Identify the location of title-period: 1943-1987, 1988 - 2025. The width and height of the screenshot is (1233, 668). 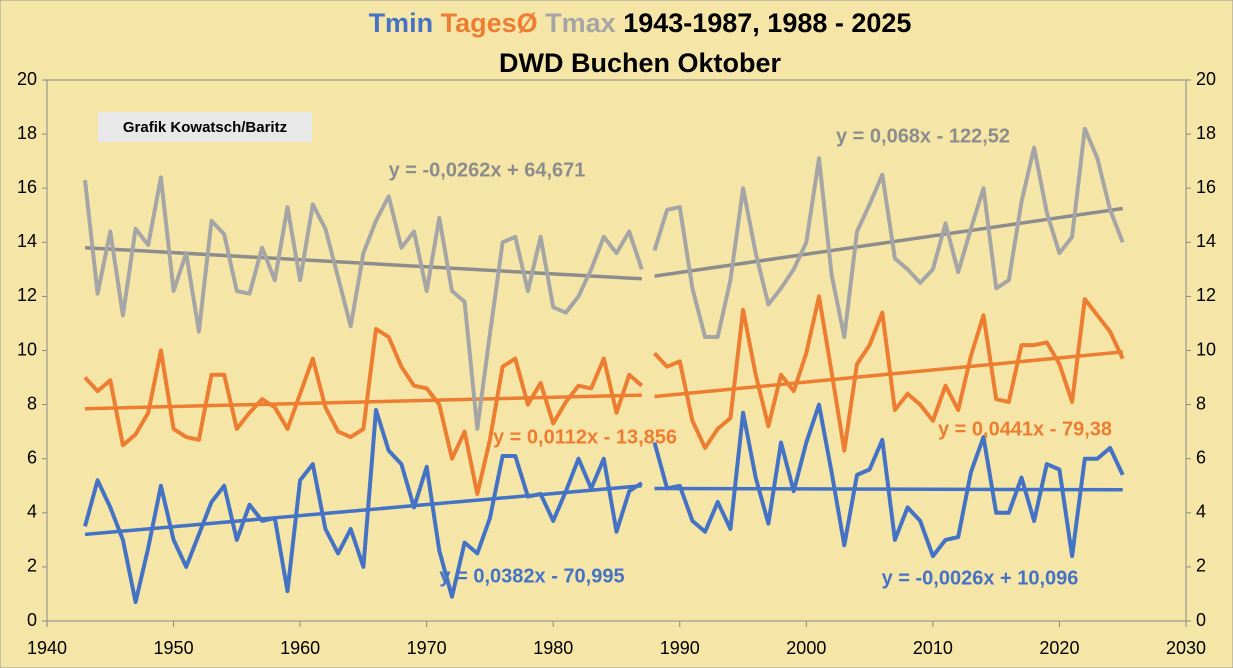
(767, 23).